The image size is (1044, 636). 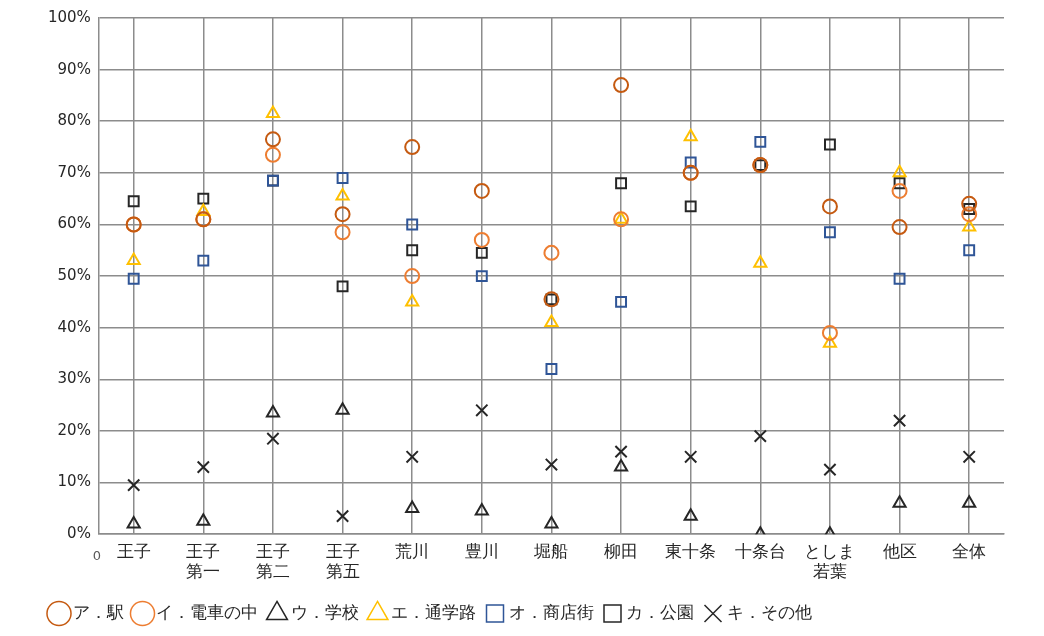 I want to click on y-tick-label: 10%, so click(x=74, y=481).